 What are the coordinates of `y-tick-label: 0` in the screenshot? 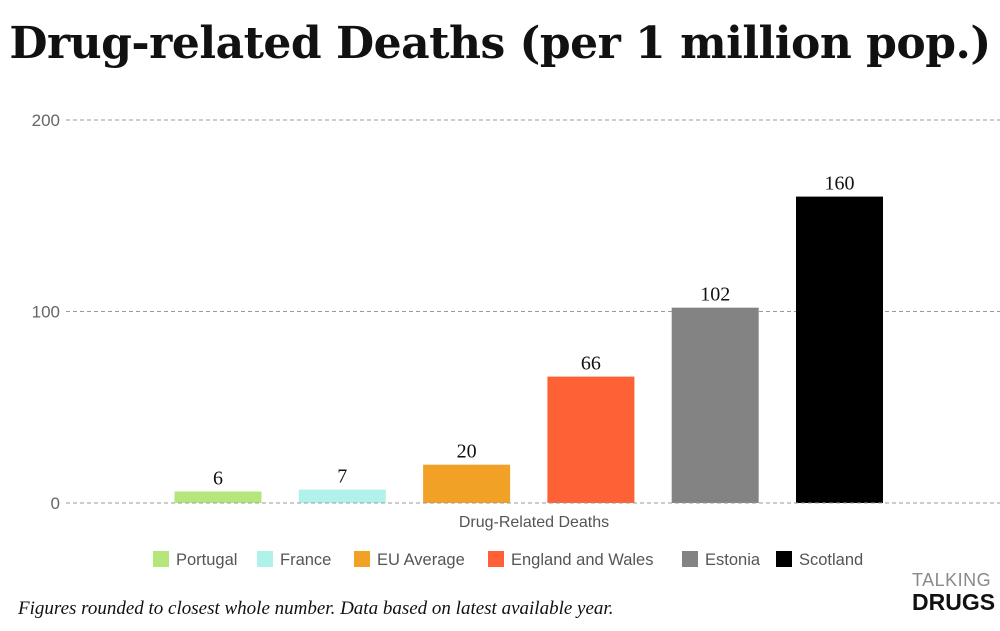 It's located at (55, 503).